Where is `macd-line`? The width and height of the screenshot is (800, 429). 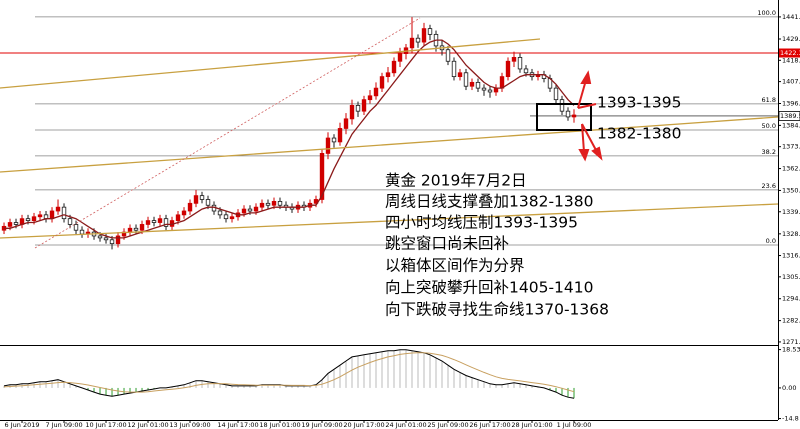 macd-line is located at coordinates (289, 374).